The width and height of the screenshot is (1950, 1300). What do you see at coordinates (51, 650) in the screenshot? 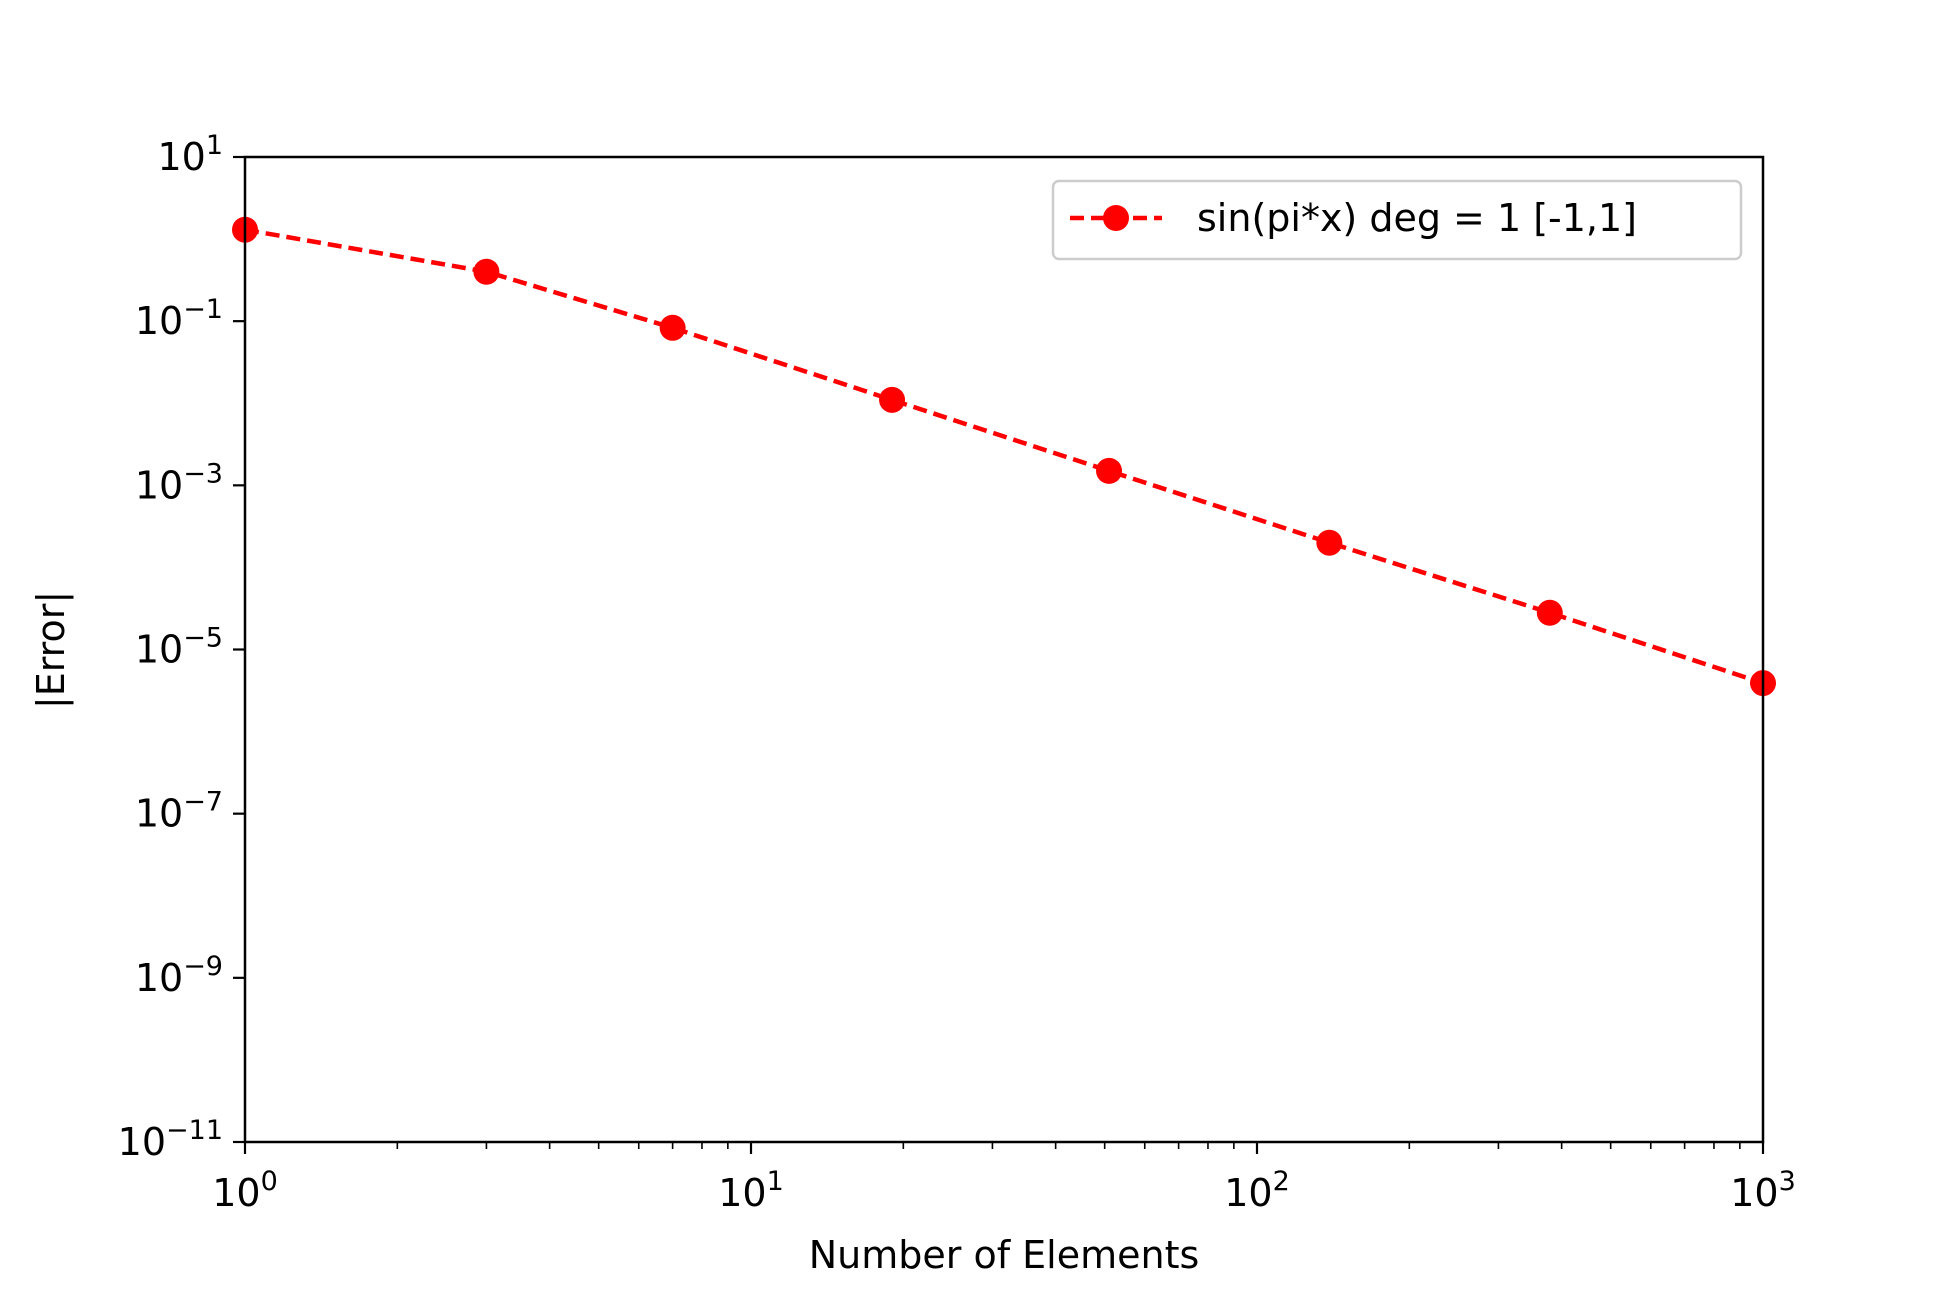
I see `y-axis-label: |Error|` at bounding box center [51, 650].